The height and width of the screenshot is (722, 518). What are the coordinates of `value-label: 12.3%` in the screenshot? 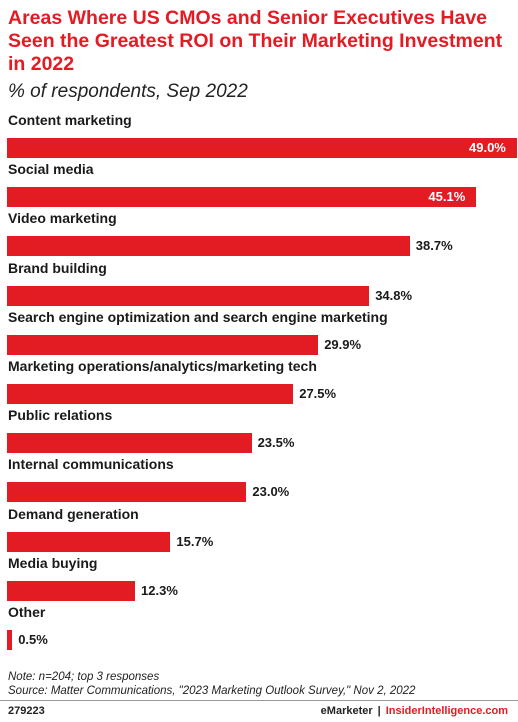 It's located at (159, 590).